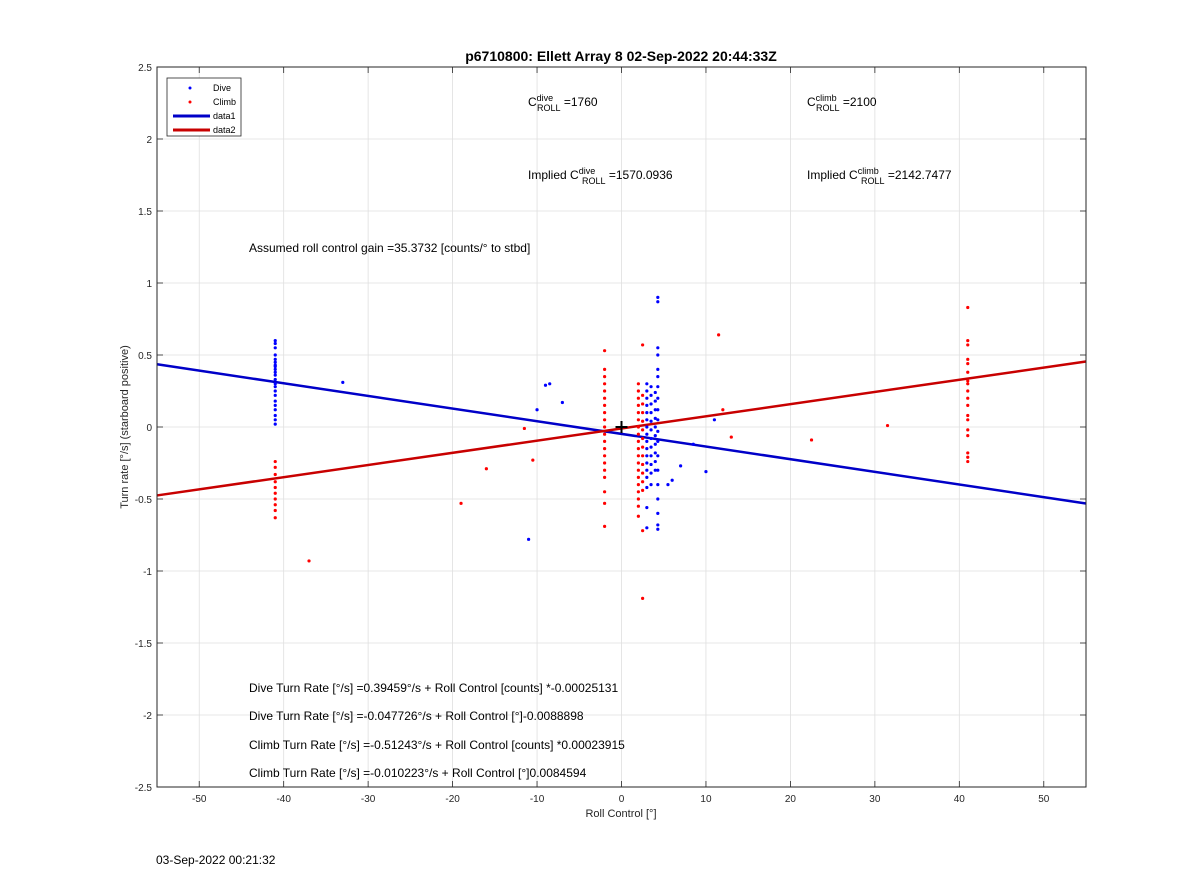 This screenshot has height=885, width=1200. What do you see at coordinates (621, 434) in the screenshot?
I see `fit-line-data1` at bounding box center [621, 434].